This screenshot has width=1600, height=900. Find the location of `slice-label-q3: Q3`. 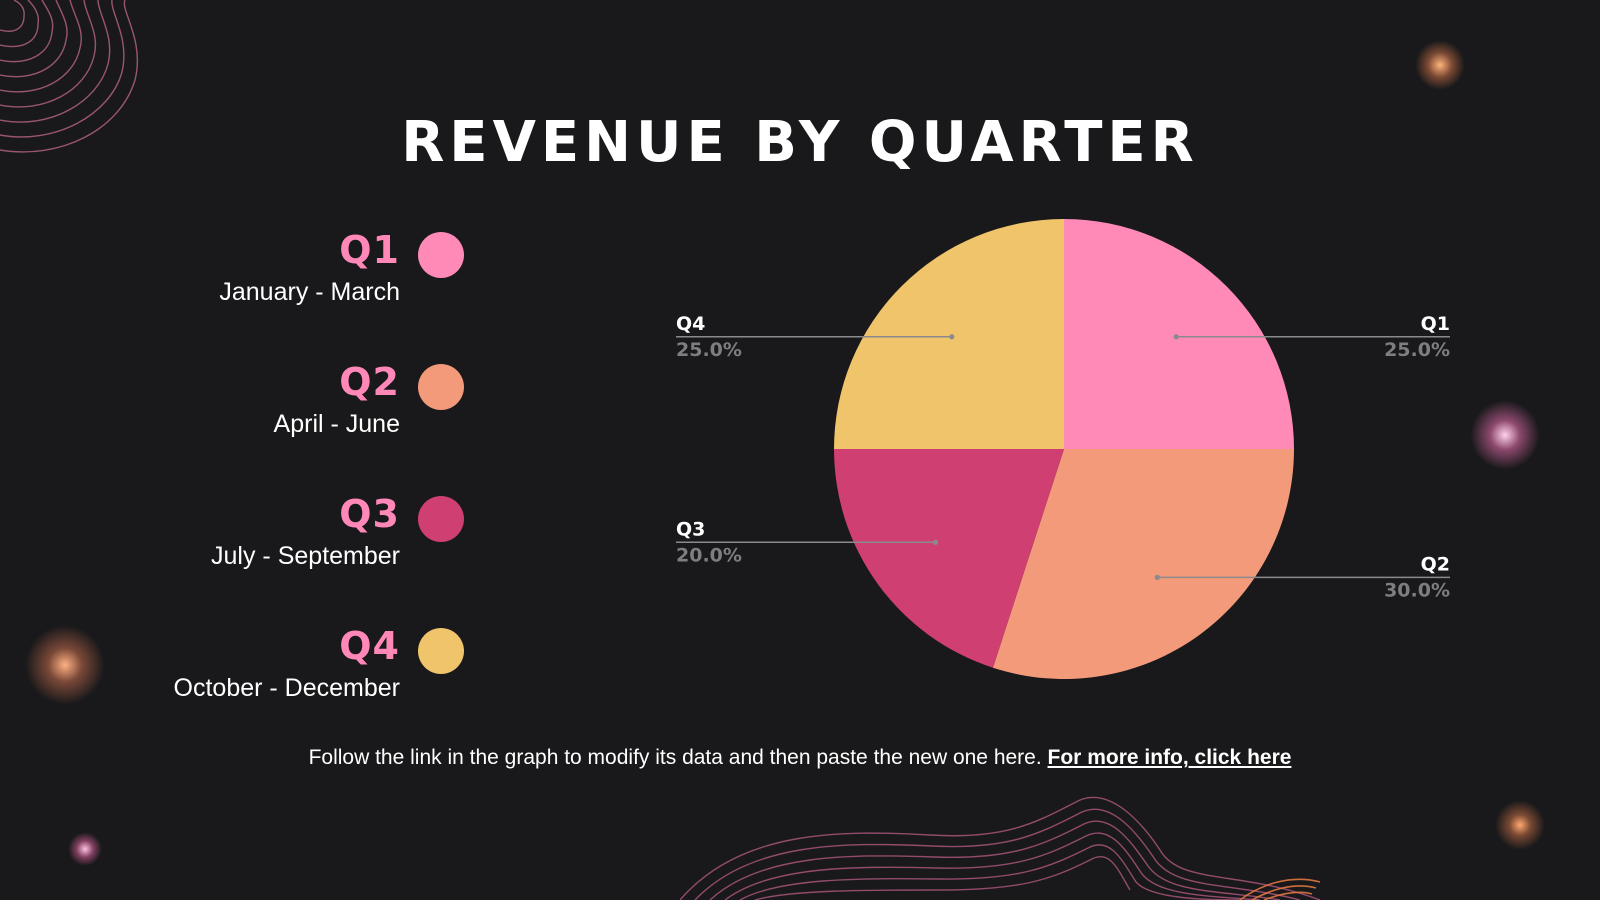

slice-label-q3: Q3 is located at coordinates (690, 529).